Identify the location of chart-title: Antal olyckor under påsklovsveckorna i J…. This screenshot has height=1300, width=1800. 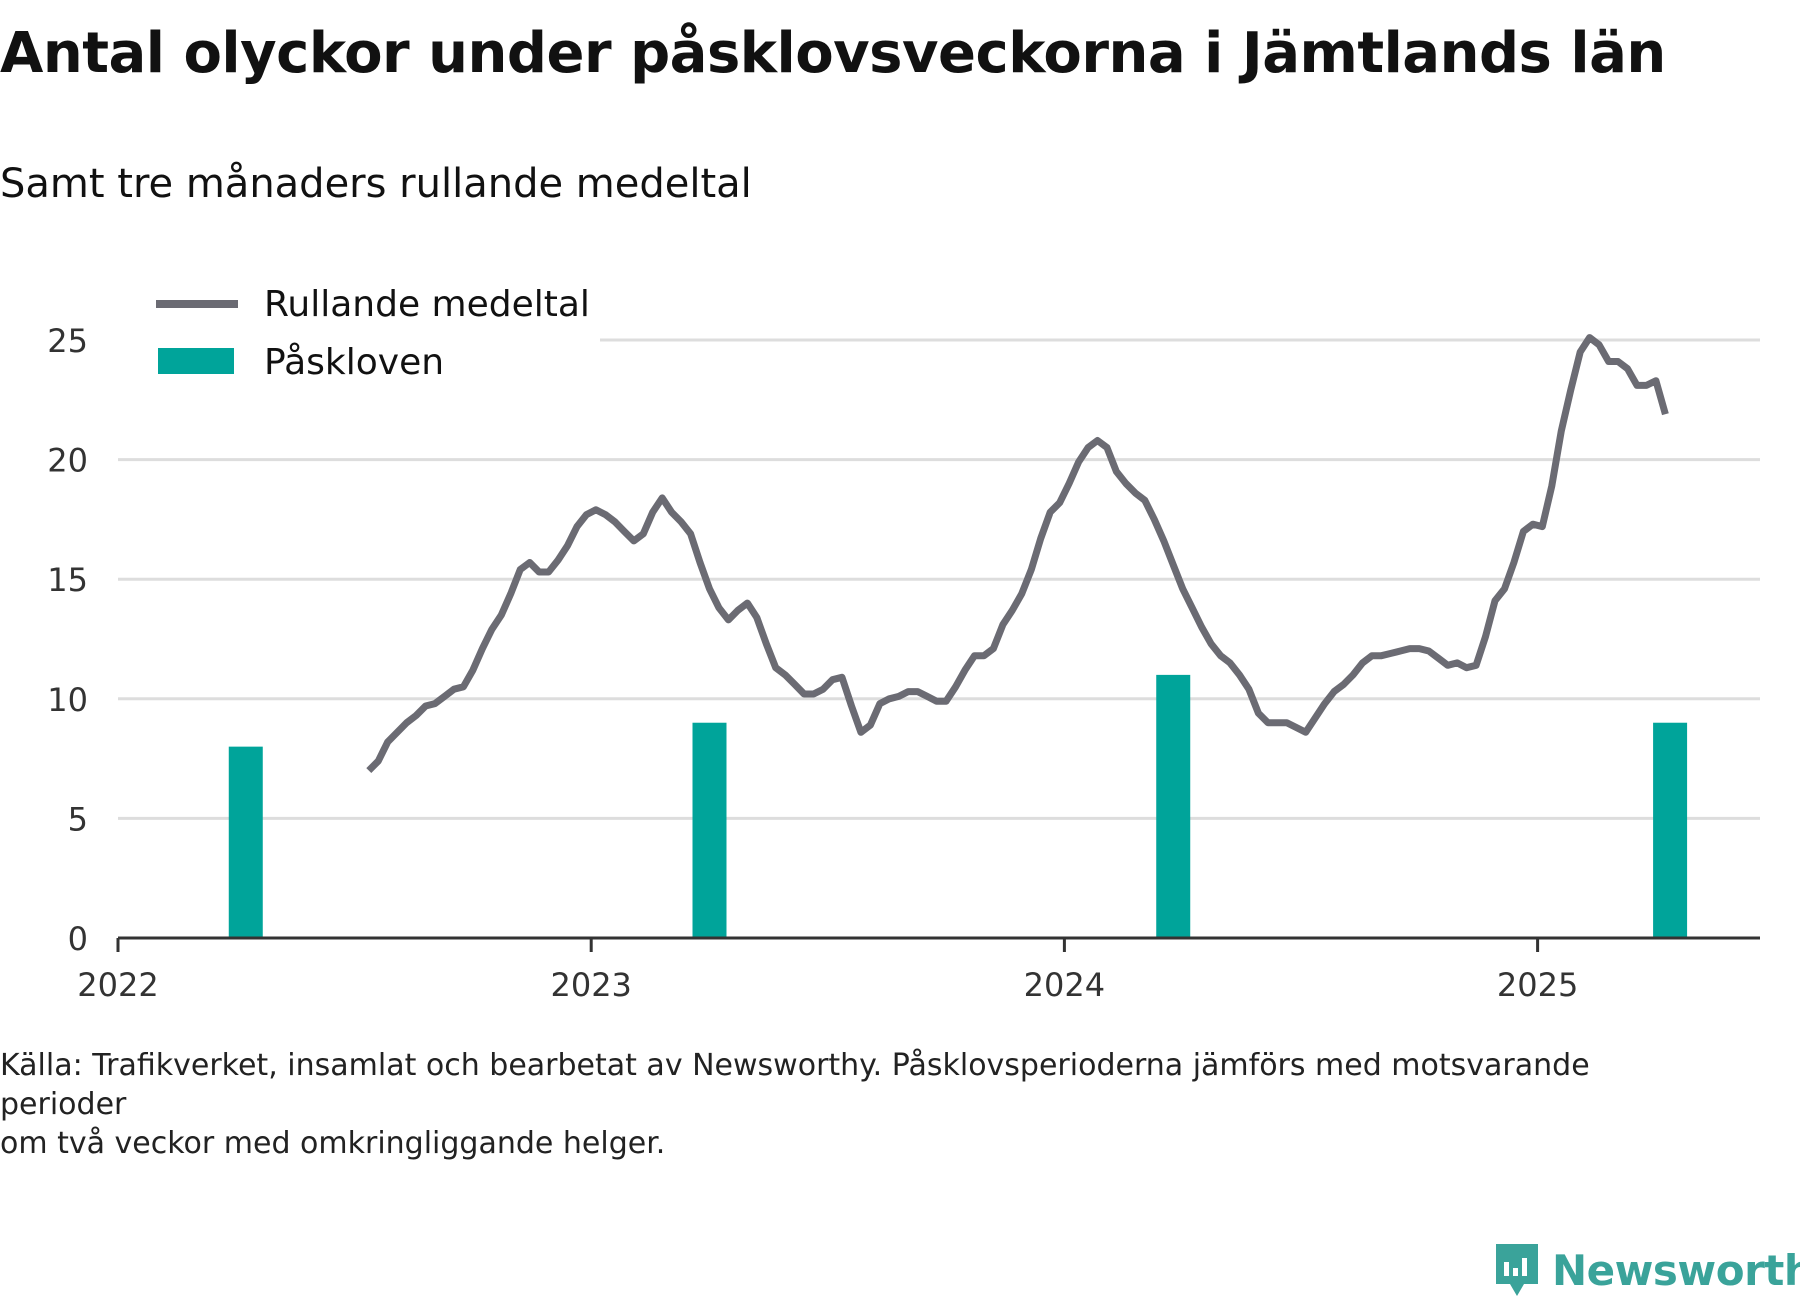
(833, 53).